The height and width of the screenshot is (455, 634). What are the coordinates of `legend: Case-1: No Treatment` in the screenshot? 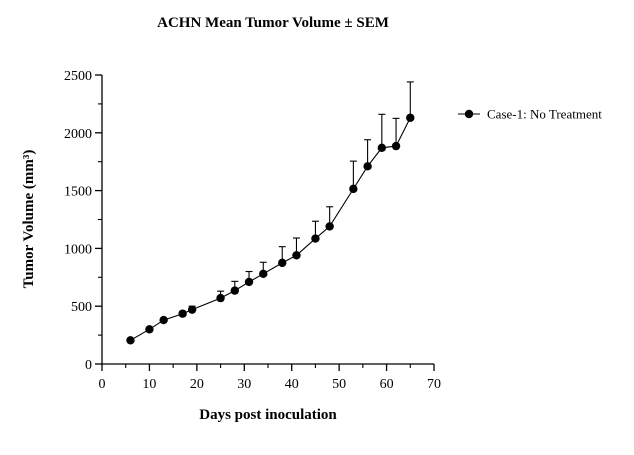 It's located at (530, 114).